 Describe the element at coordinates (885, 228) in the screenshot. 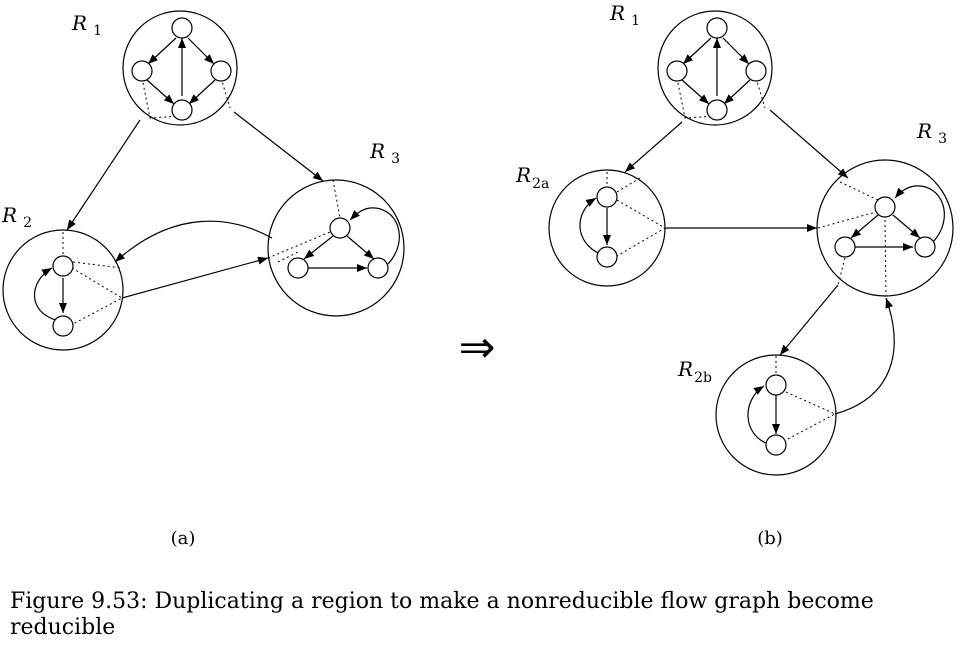

I see `region-r3-b` at that location.